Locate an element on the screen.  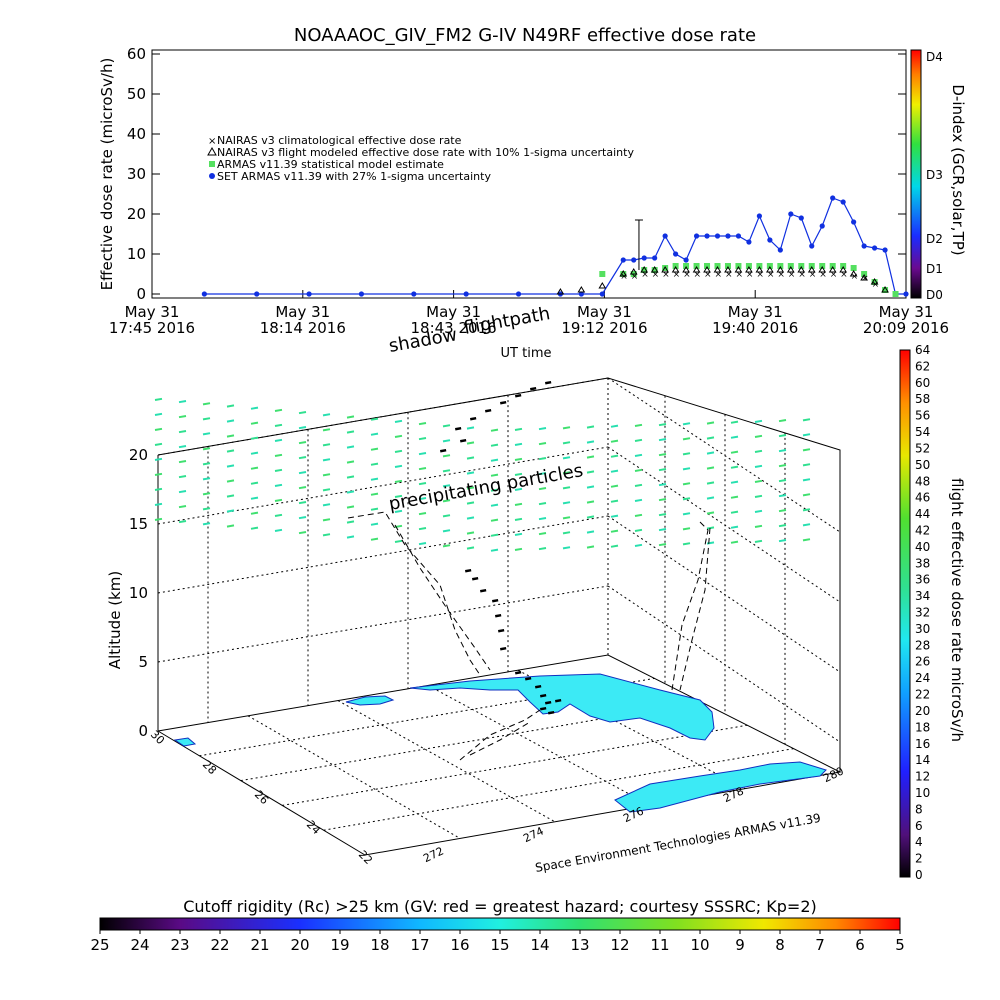
rigidity-tick-label: 25 is located at coordinates (99, 945).